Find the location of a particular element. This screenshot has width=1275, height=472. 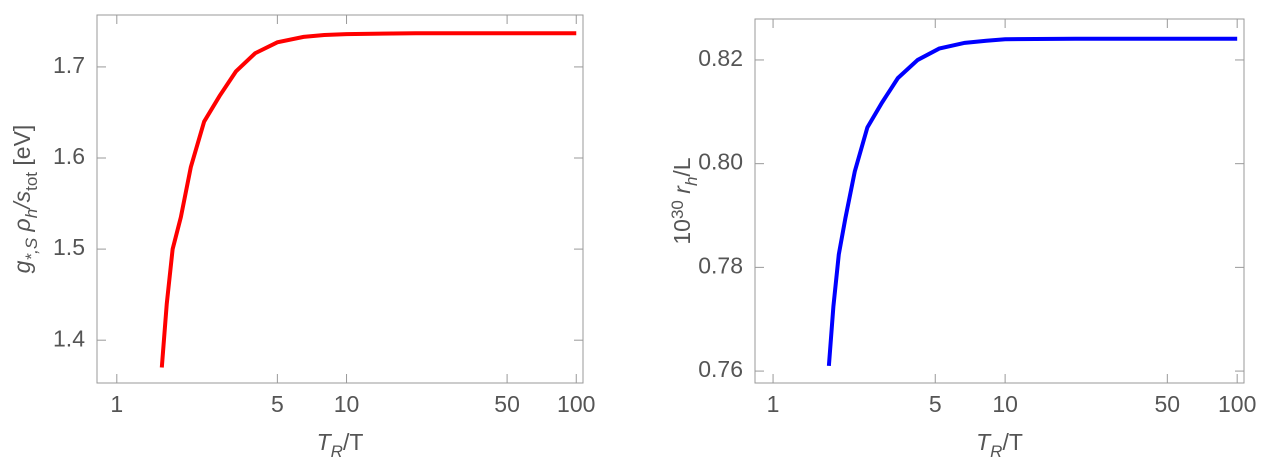

y-axis-label: g*,S ρh/stot [eV] is located at coordinates (25, 199).